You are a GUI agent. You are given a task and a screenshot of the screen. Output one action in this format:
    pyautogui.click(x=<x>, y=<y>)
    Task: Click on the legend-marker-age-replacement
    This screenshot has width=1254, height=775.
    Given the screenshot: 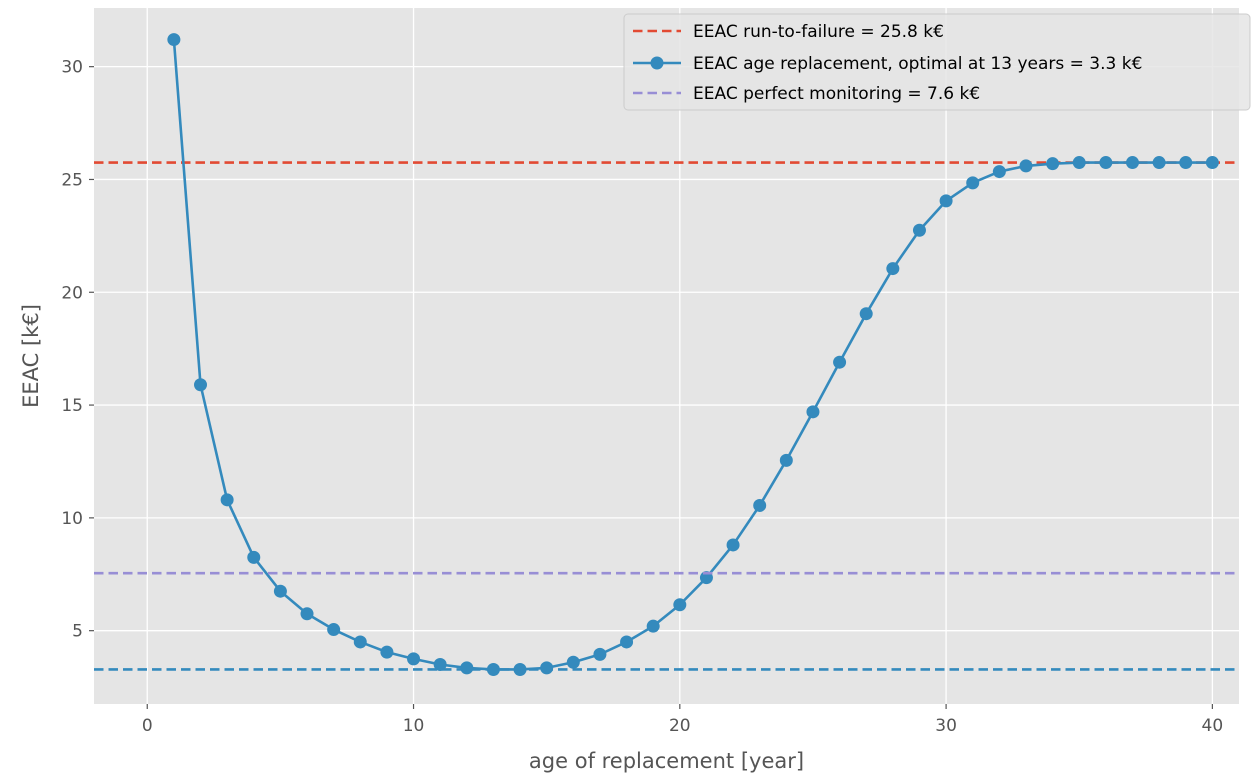 What is the action you would take?
    pyautogui.click(x=657, y=63)
    